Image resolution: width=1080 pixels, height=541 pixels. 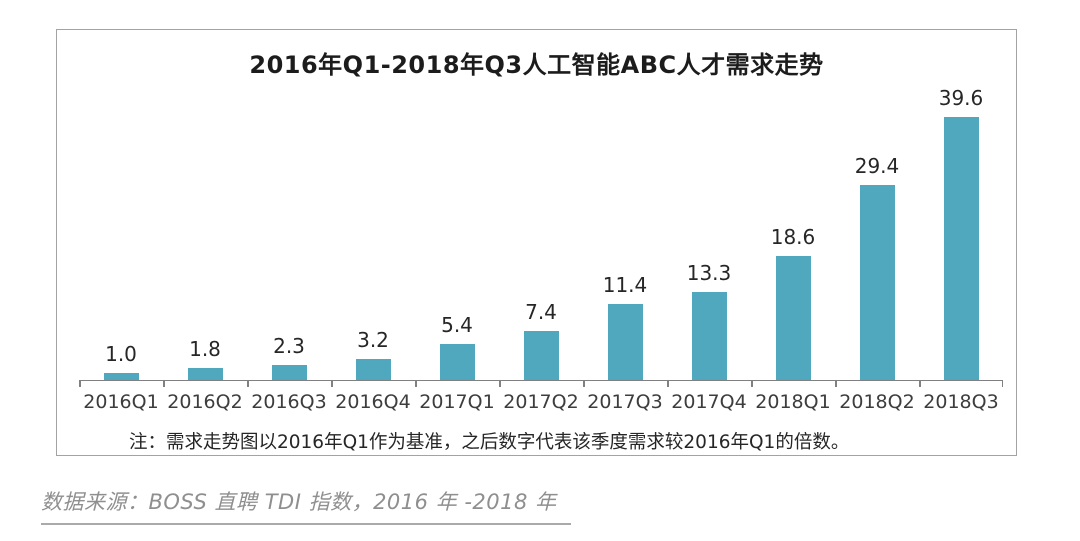 What do you see at coordinates (289, 346) in the screenshot?
I see `bar-value-label: 2.3` at bounding box center [289, 346].